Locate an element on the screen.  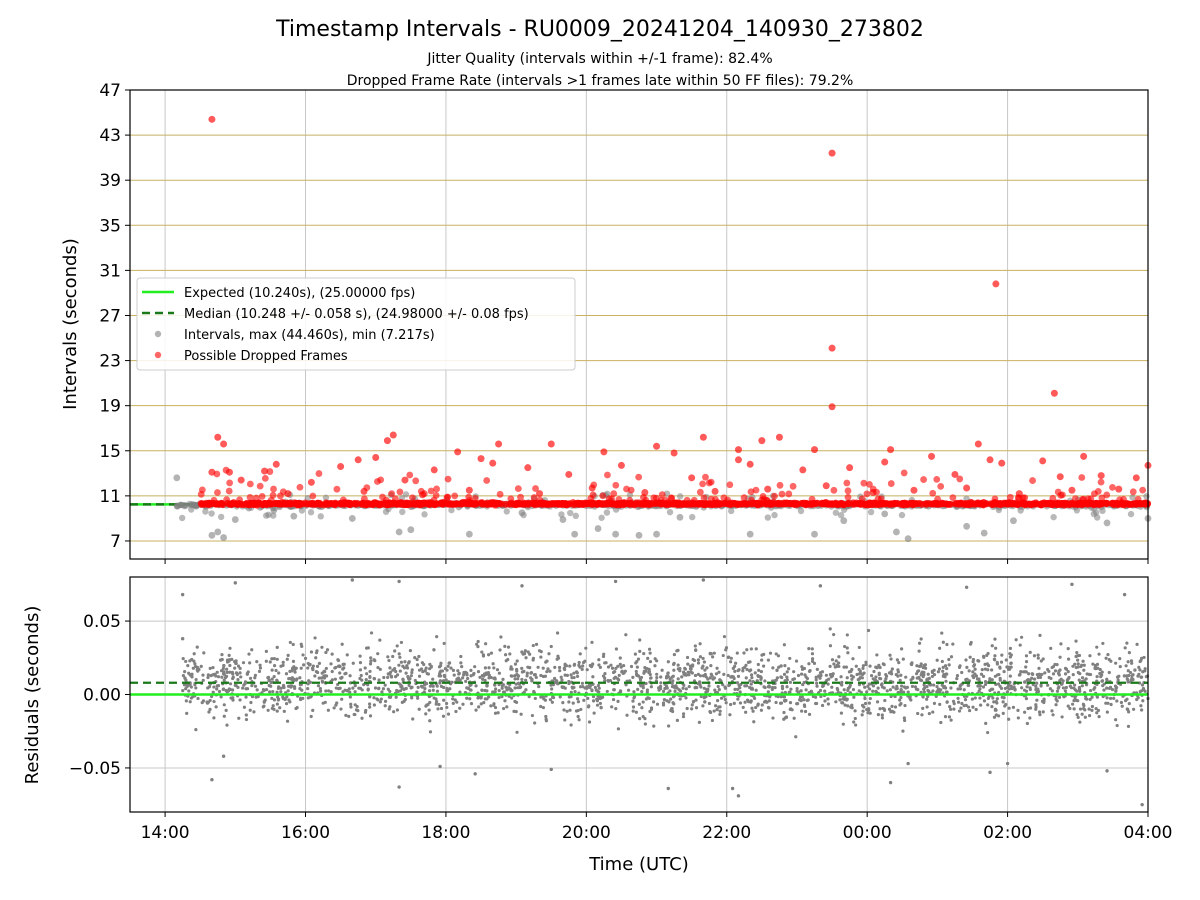
residuals-y-tick-label: 0.00 is located at coordinates (102, 696).